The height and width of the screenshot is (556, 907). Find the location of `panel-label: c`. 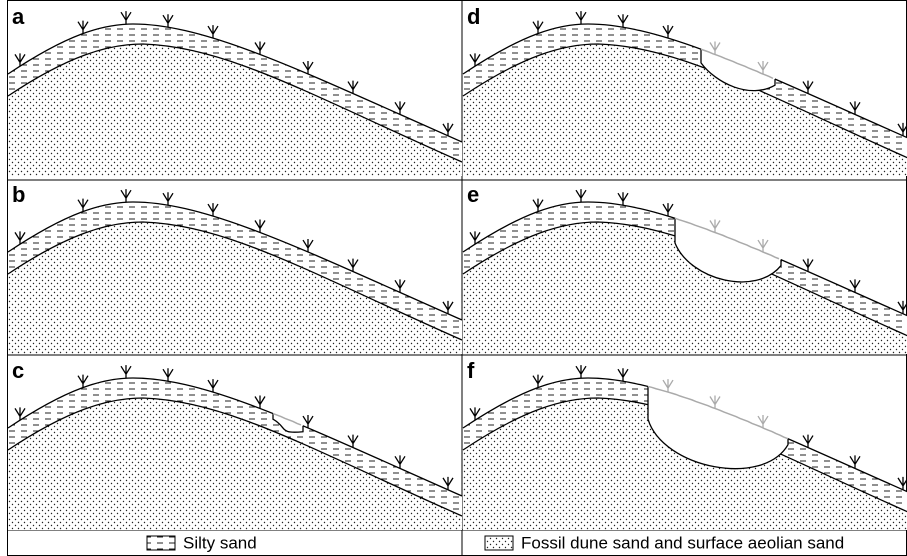

panel-label: c is located at coordinates (18, 370).